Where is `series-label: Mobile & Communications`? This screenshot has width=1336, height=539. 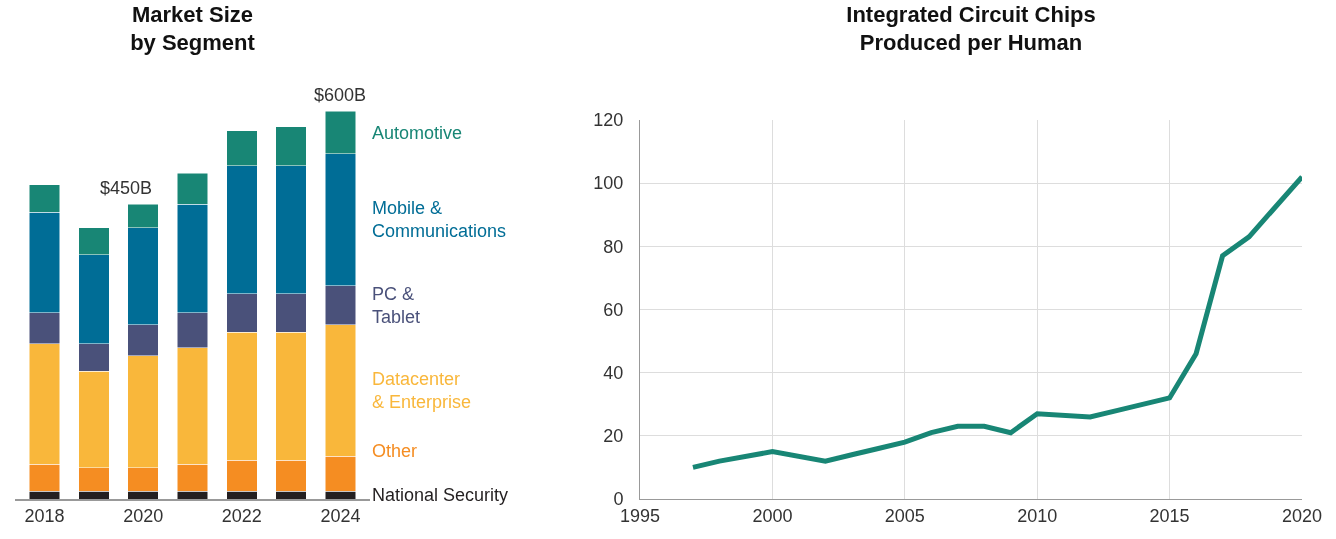 series-label: Mobile & Communications is located at coordinates (439, 220).